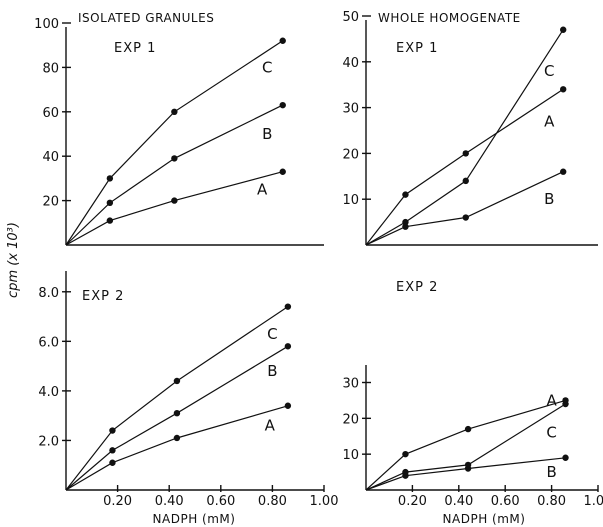 This screenshot has height=527, width=603. What do you see at coordinates (350, 17) in the screenshot?
I see `y-tick-label: 50` at bounding box center [350, 17].